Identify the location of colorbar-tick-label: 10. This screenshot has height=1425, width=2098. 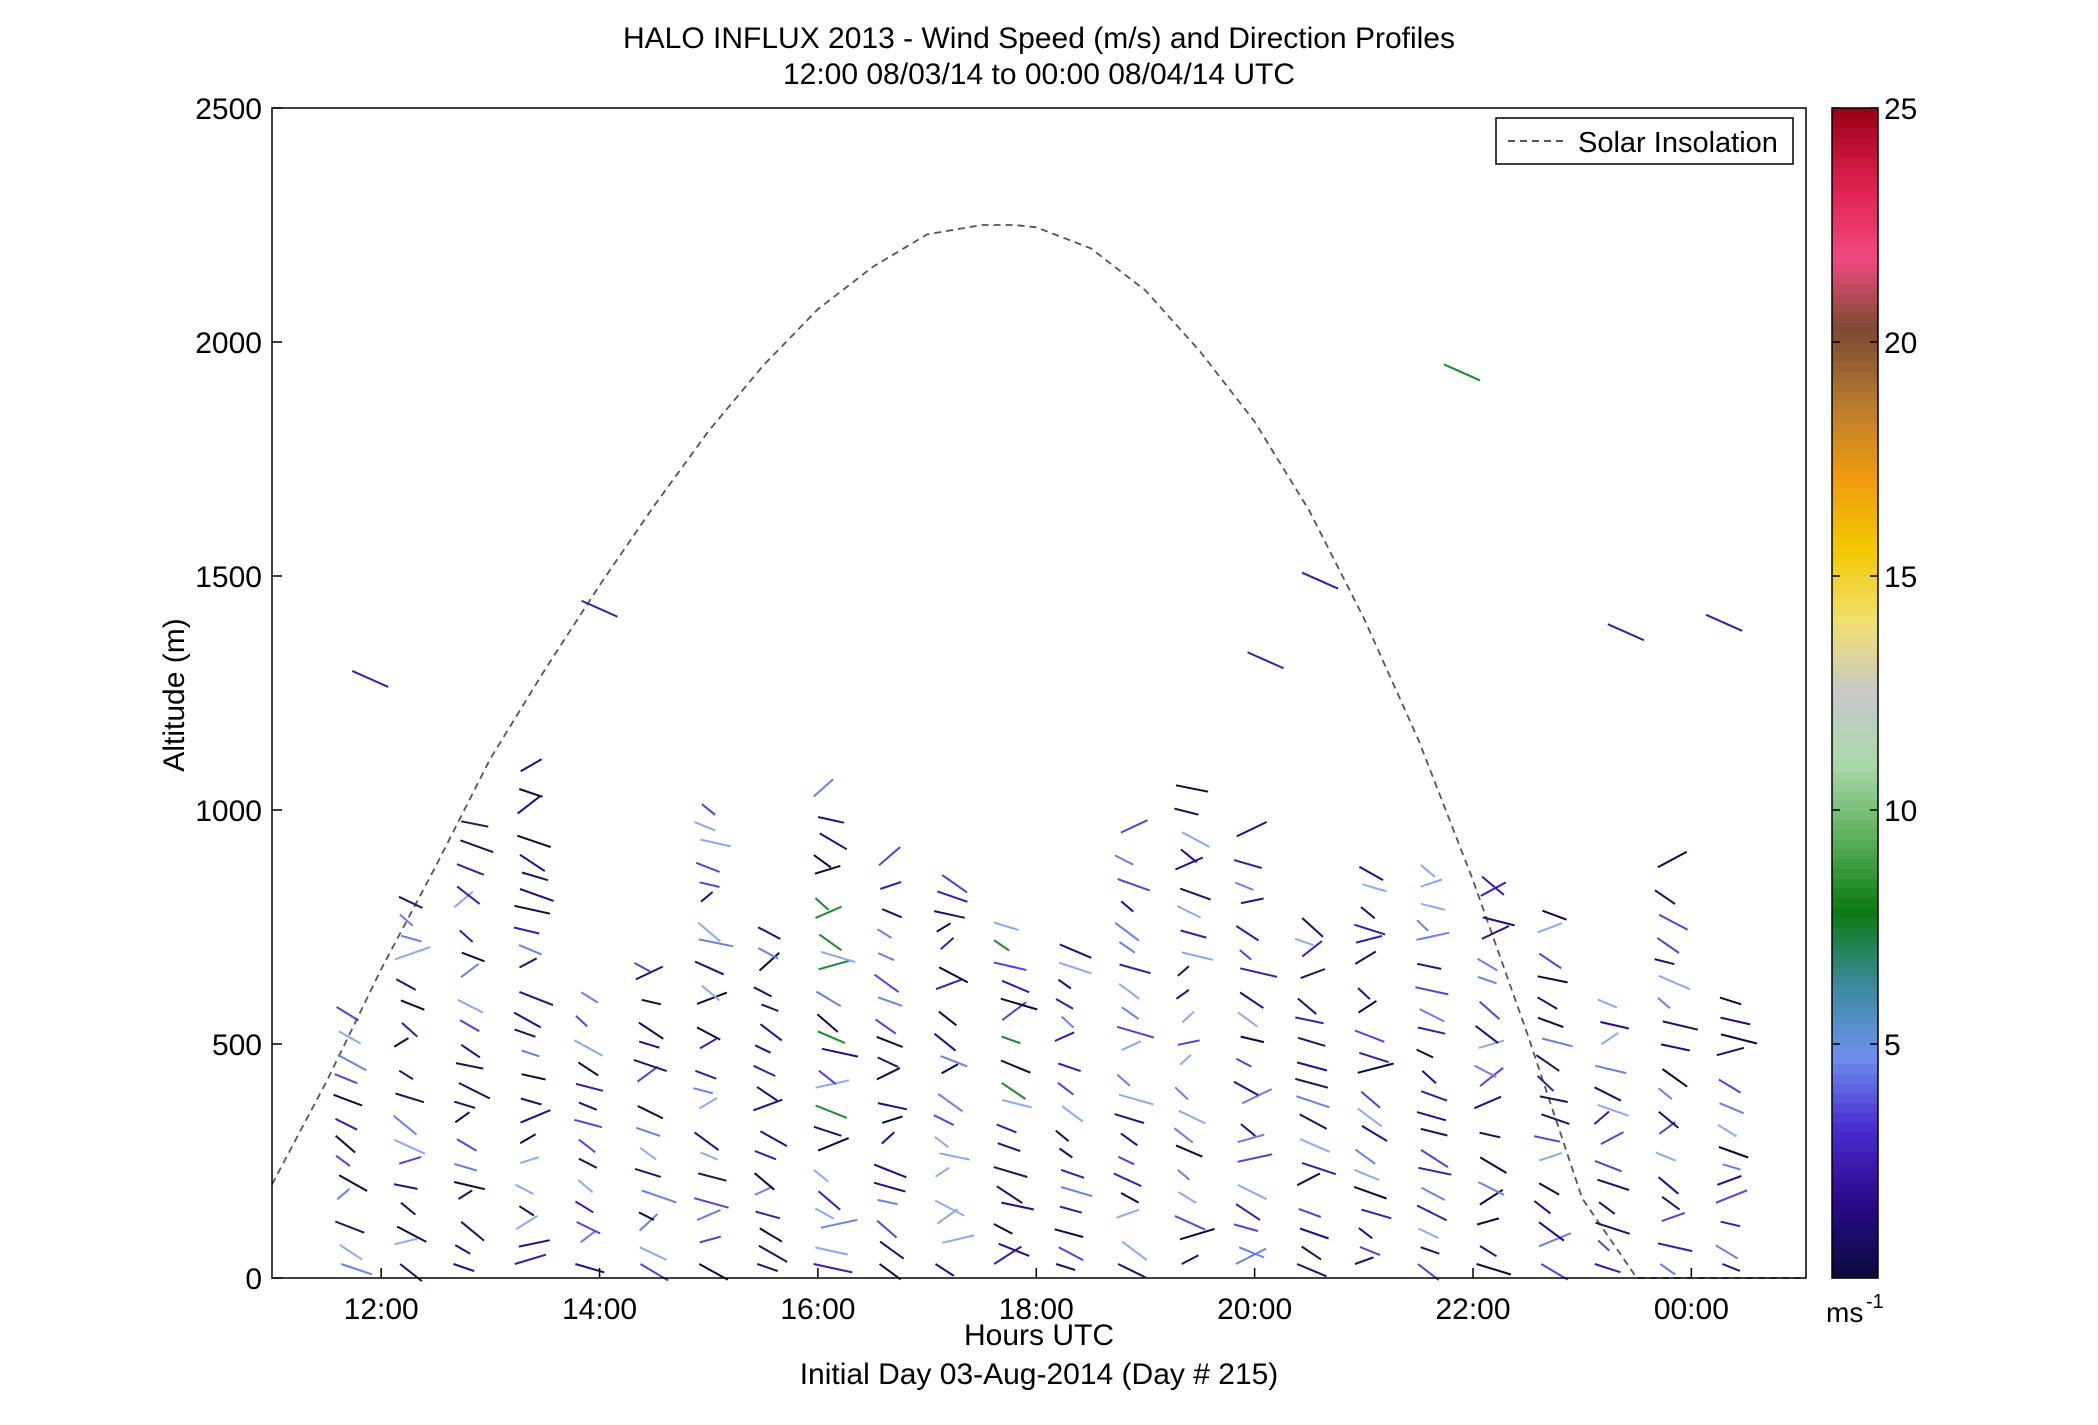
(1900, 811).